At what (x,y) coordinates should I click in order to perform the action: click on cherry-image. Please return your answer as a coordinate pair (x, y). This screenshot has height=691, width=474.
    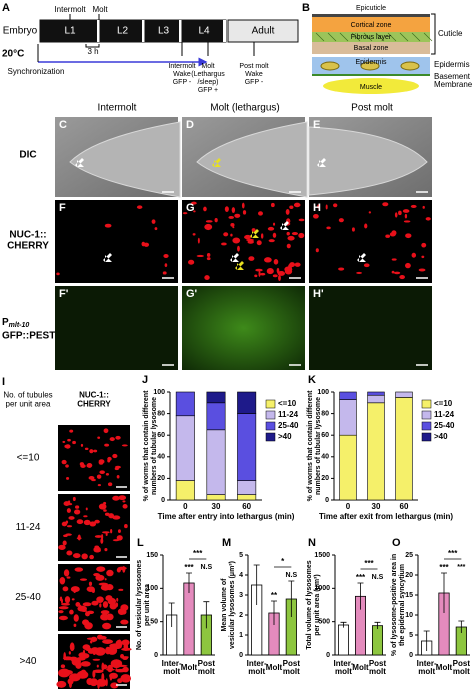
    Looking at the image, I should click on (370, 241).